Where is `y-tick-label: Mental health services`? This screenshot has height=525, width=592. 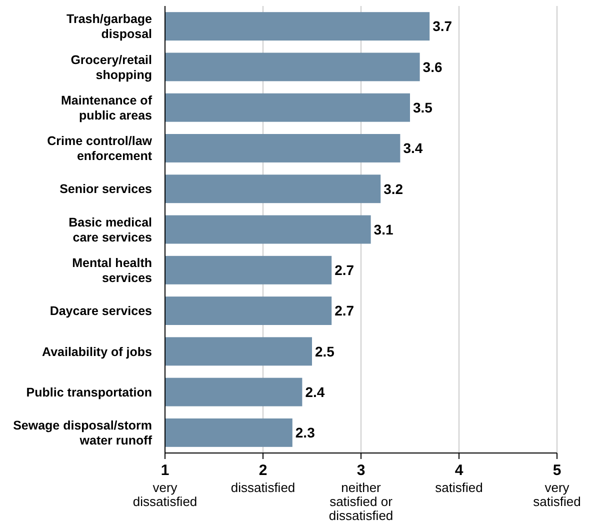 y-tick-label: Mental health services is located at coordinates (112, 271).